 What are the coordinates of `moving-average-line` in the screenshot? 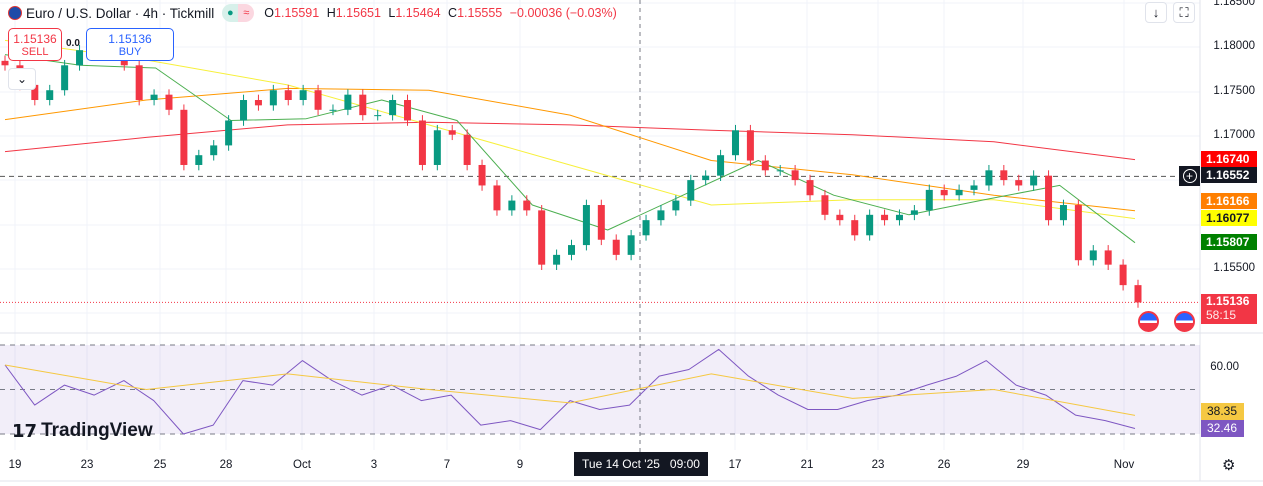 It's located at (570, 141).